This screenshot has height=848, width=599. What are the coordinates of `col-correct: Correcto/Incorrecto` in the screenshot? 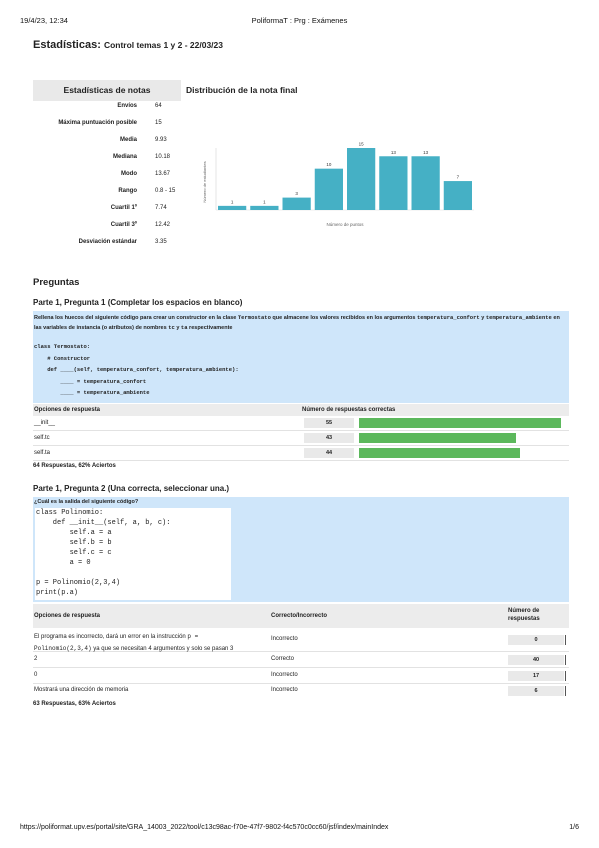 It's located at (299, 616).